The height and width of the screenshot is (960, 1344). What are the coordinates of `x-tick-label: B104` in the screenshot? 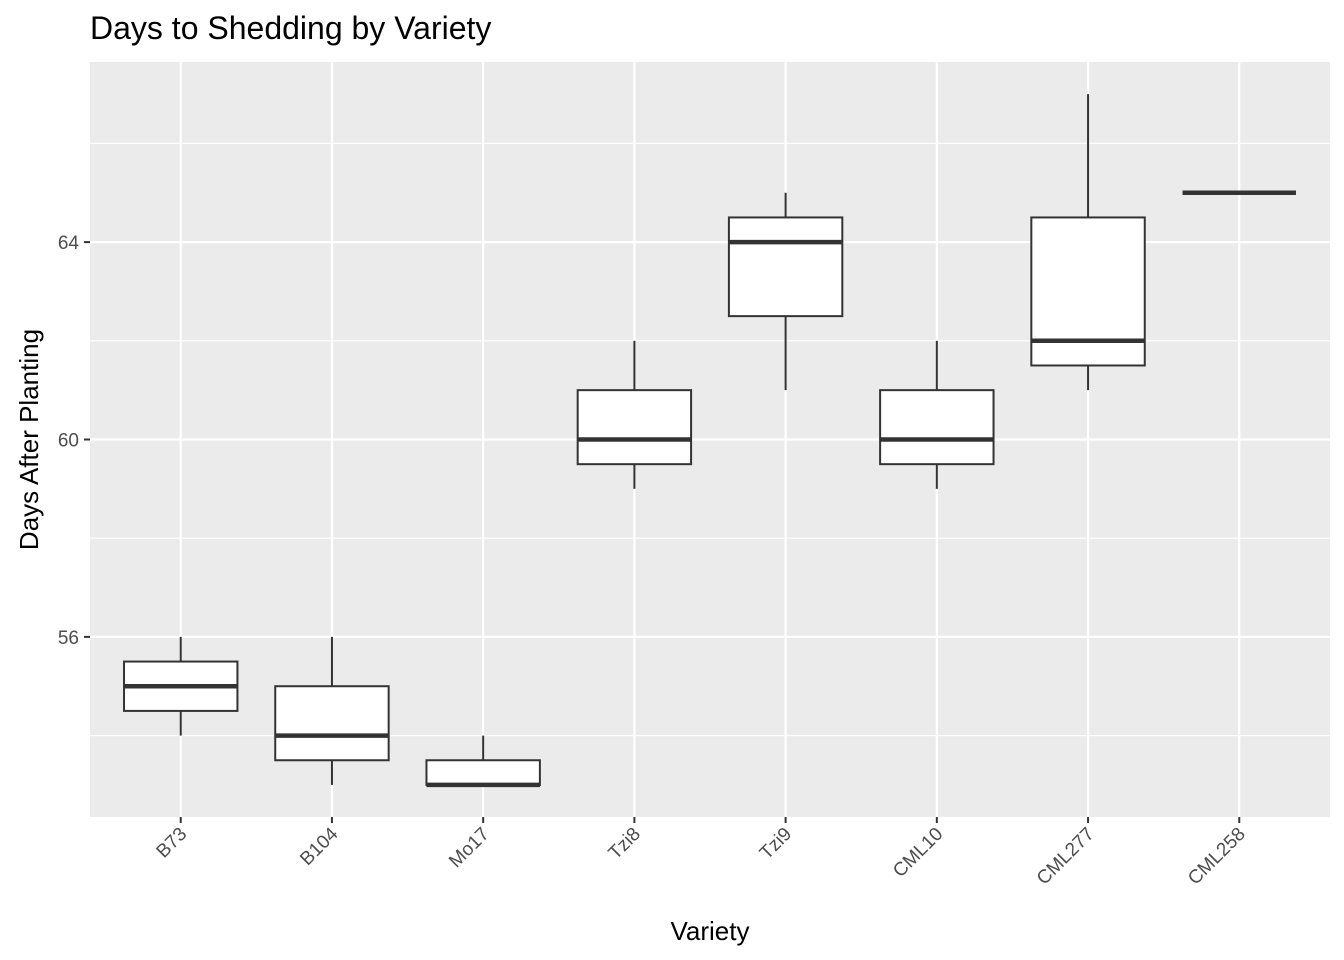 It's located at (319, 846).